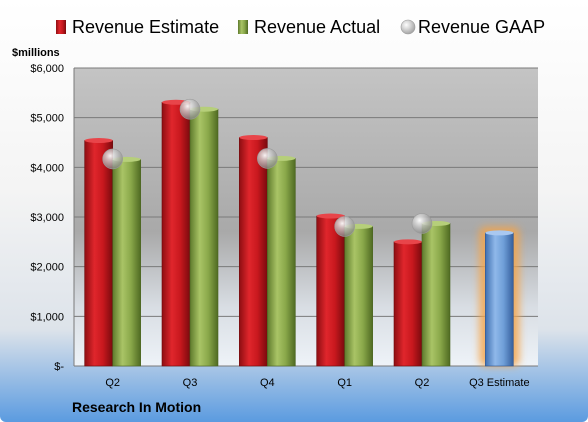 This screenshot has height=422, width=588. What do you see at coordinates (47, 119) in the screenshot?
I see `y-tick-label: $5,000` at bounding box center [47, 119].